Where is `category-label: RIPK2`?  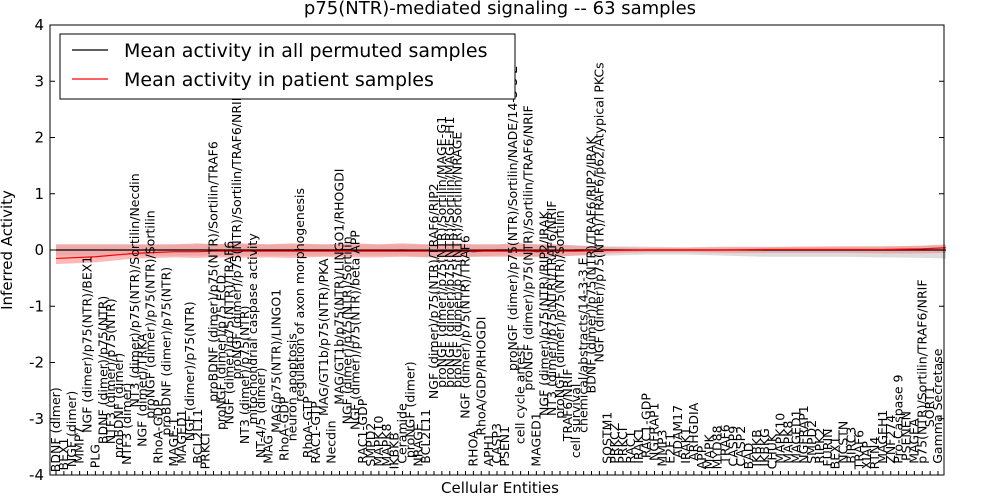
category-label: RIPK2 is located at coordinates (819, 446).